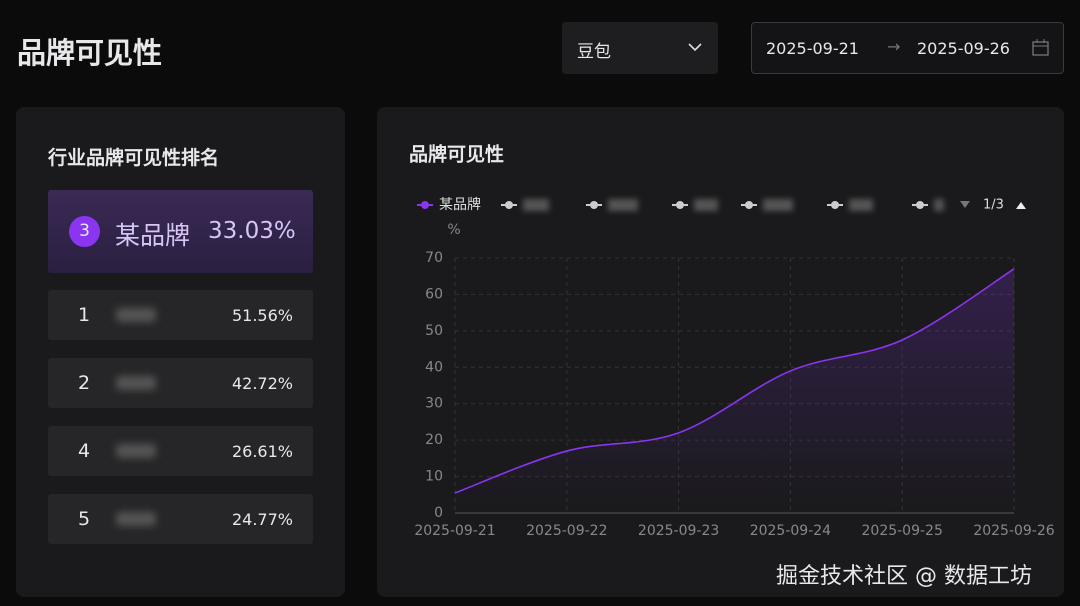  Describe the element at coordinates (434, 367) in the screenshot. I see `y-tick-label: 40` at that location.